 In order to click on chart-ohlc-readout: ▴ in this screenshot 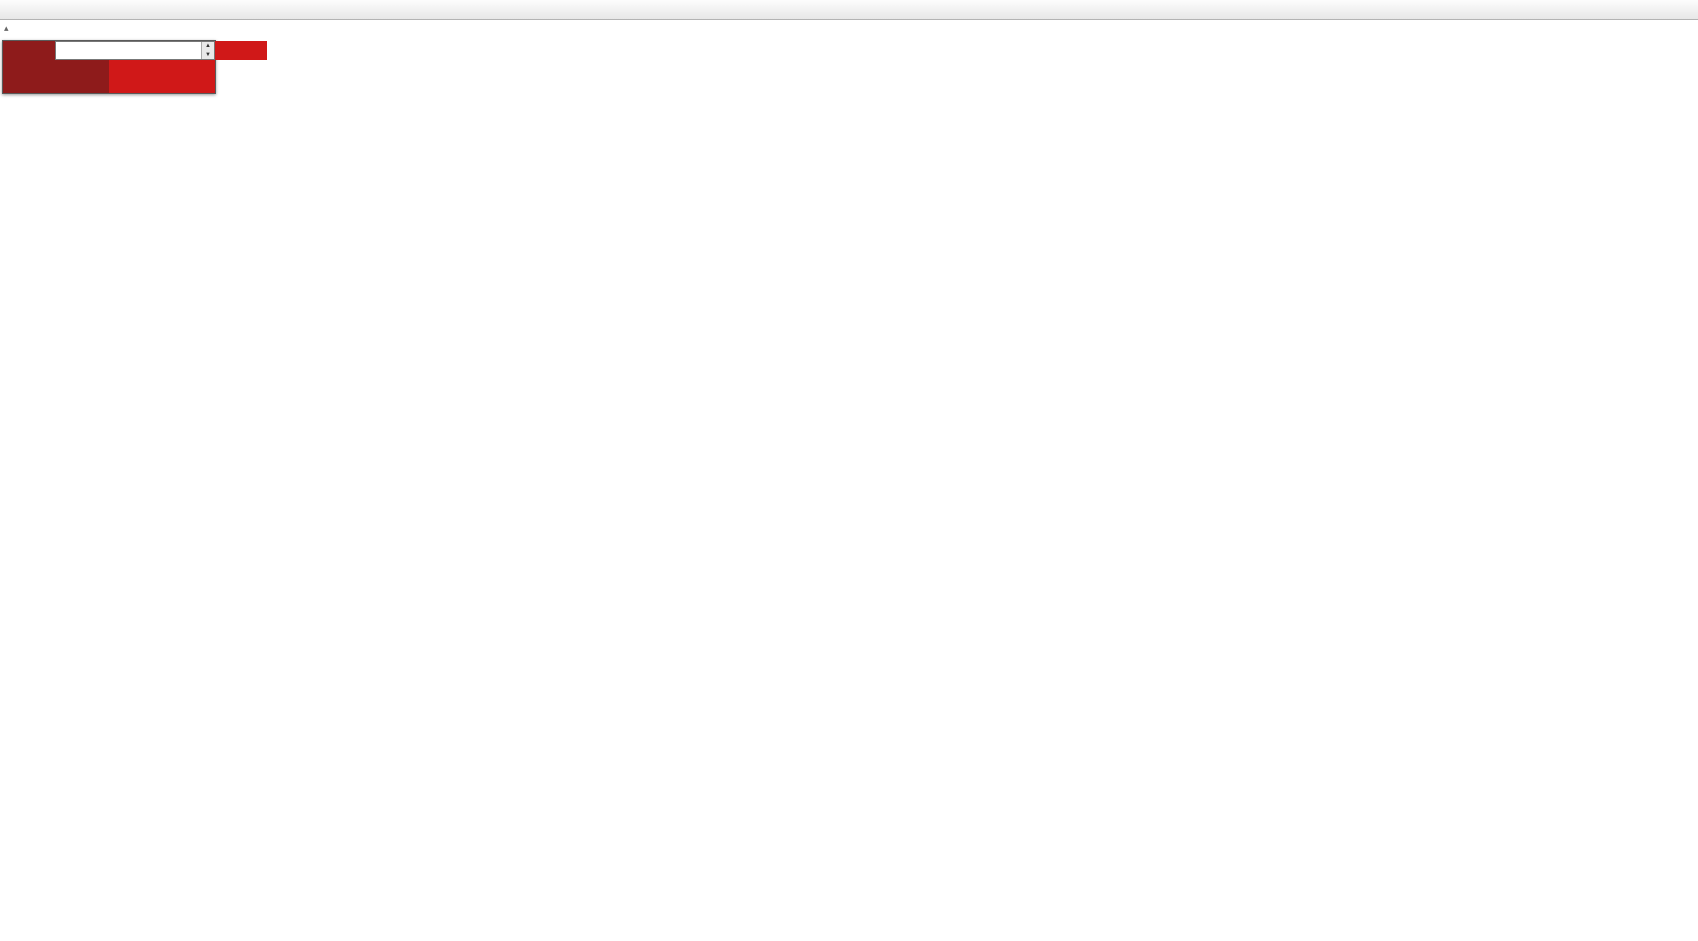, I will do `click(12, 28)`.